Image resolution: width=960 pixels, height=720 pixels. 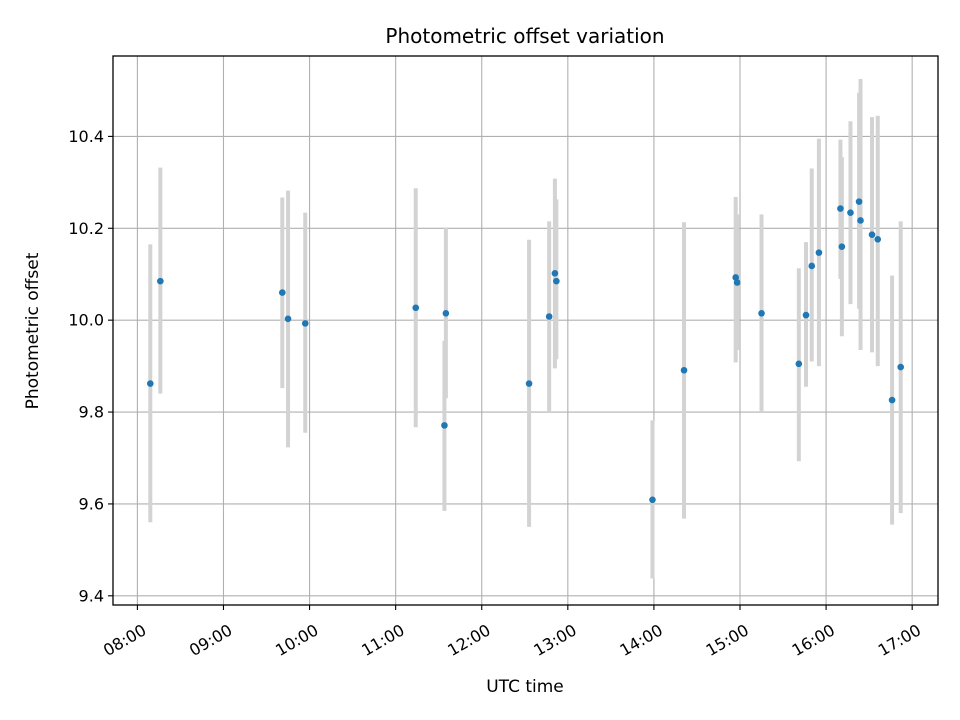 What do you see at coordinates (91, 595) in the screenshot?
I see `y-tick-label: 9.4` at bounding box center [91, 595].